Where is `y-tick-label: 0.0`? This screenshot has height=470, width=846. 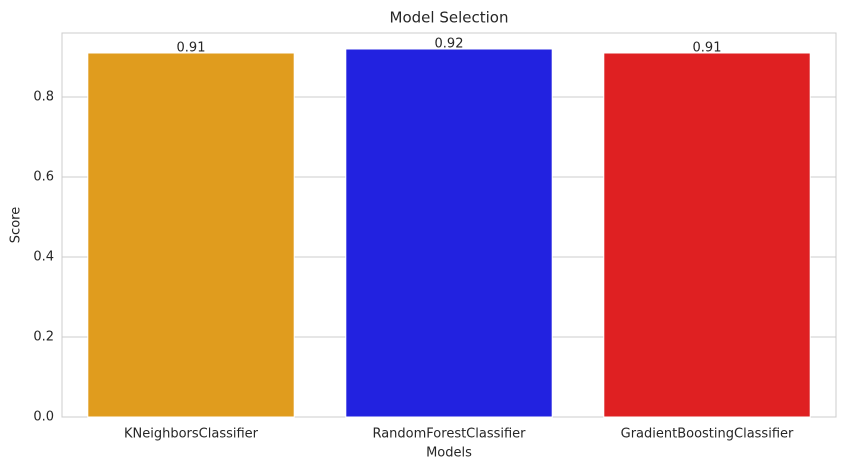
y-tick-label: 0.0 is located at coordinates (43, 417).